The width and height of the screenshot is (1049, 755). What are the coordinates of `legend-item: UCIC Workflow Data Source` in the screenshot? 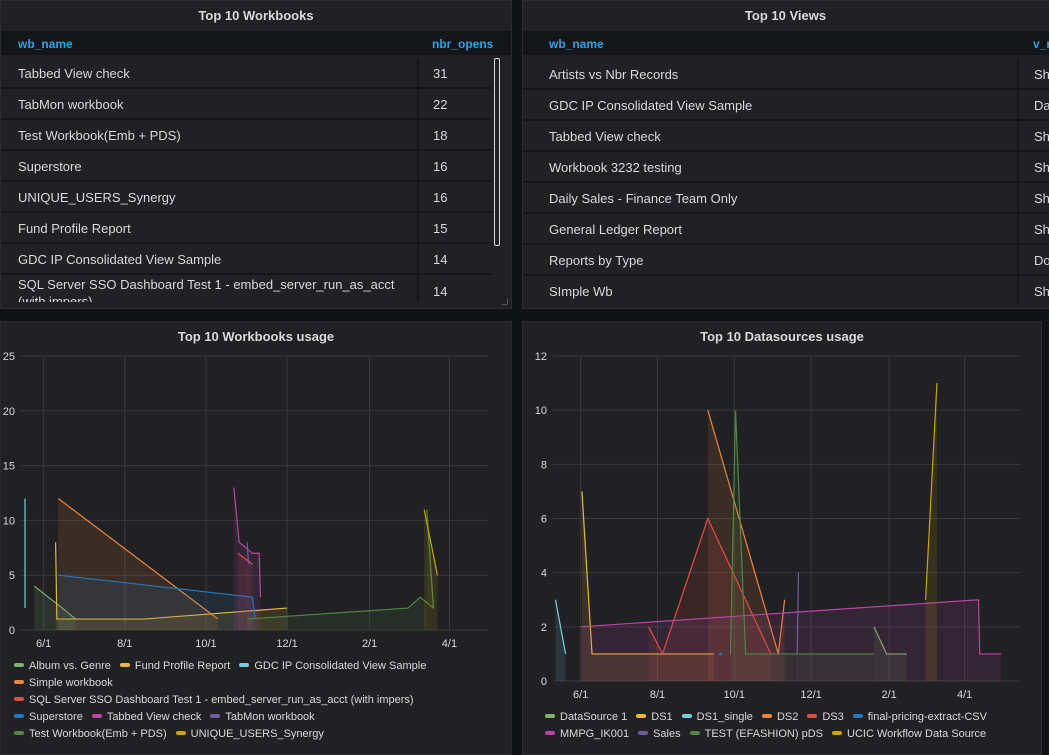 It's located at (909, 734).